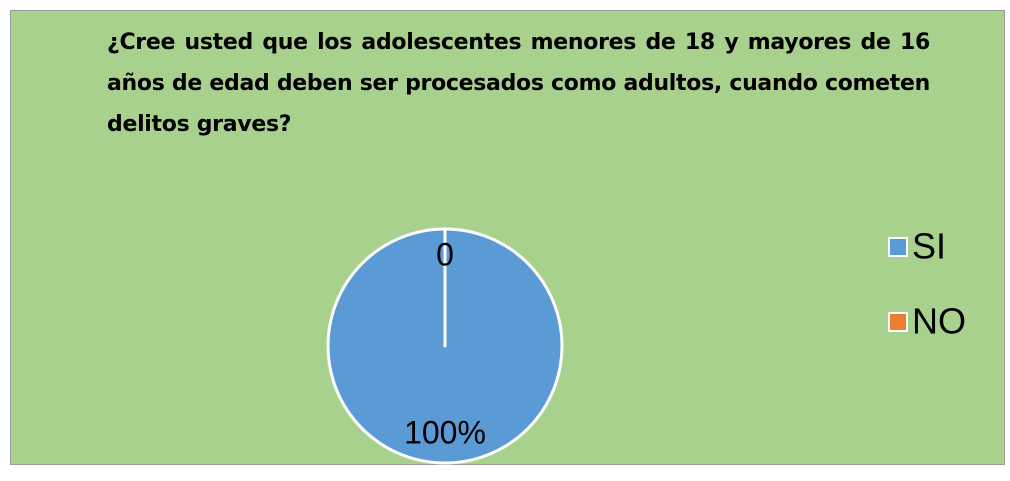  What do you see at coordinates (445, 255) in the screenshot?
I see `data-label: 0` at bounding box center [445, 255].